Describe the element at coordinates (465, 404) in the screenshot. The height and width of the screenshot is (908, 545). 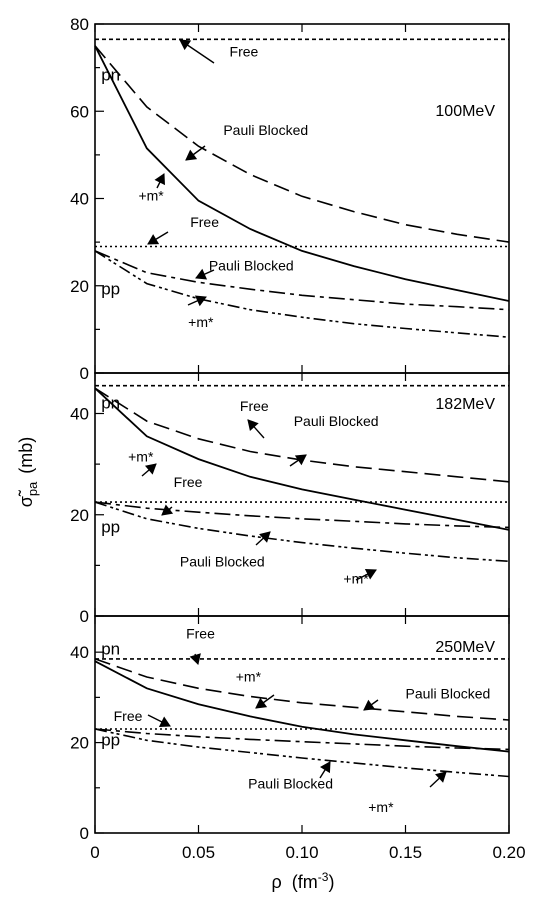
I see `energy-label: 182MeV` at that location.